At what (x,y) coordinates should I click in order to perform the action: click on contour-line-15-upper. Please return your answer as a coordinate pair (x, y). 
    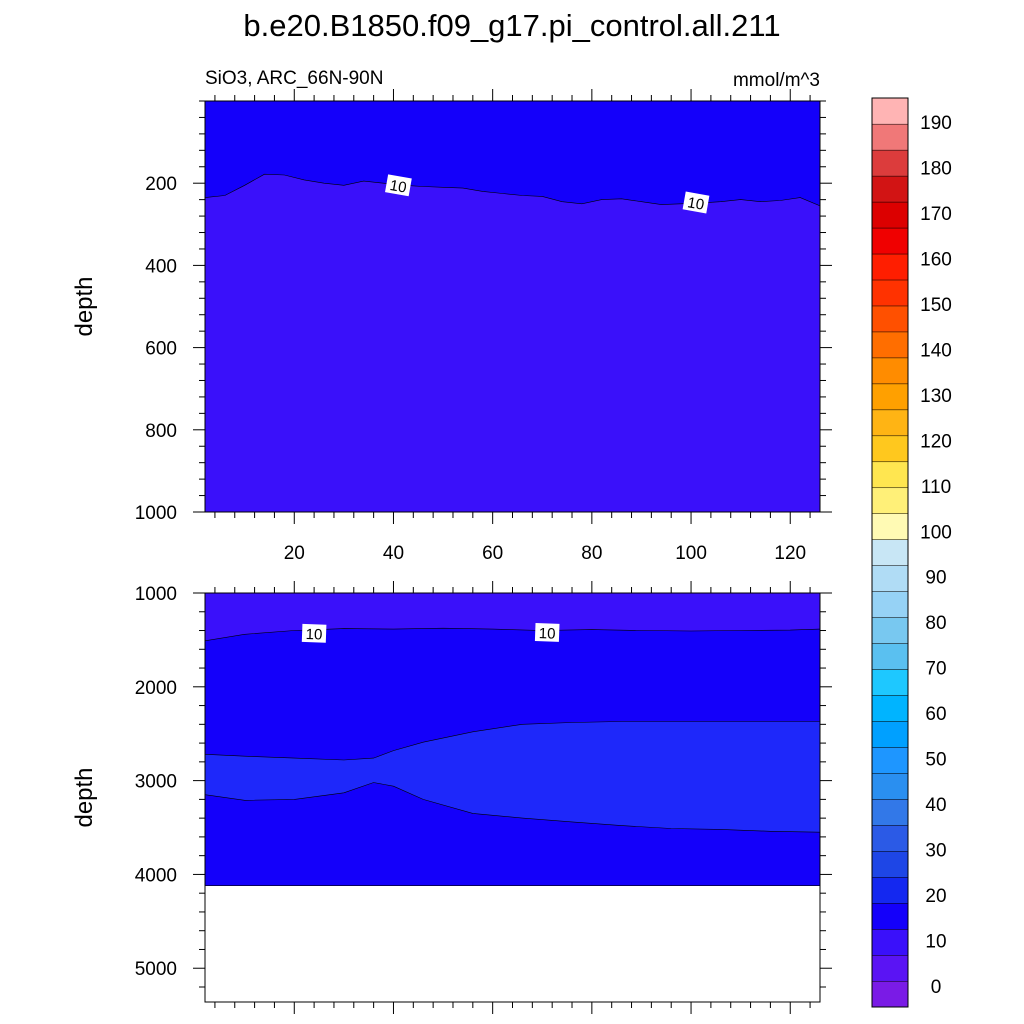
    Looking at the image, I should click on (512, 741).